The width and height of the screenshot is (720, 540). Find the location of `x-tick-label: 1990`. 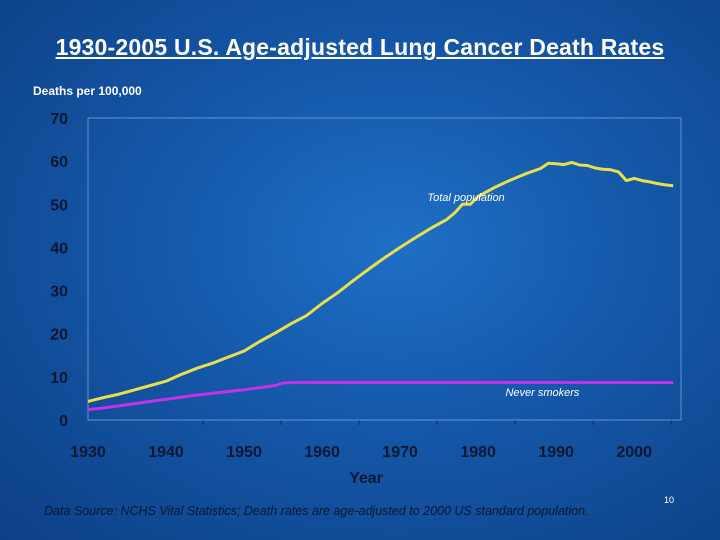

x-tick-label: 1990 is located at coordinates (556, 452).